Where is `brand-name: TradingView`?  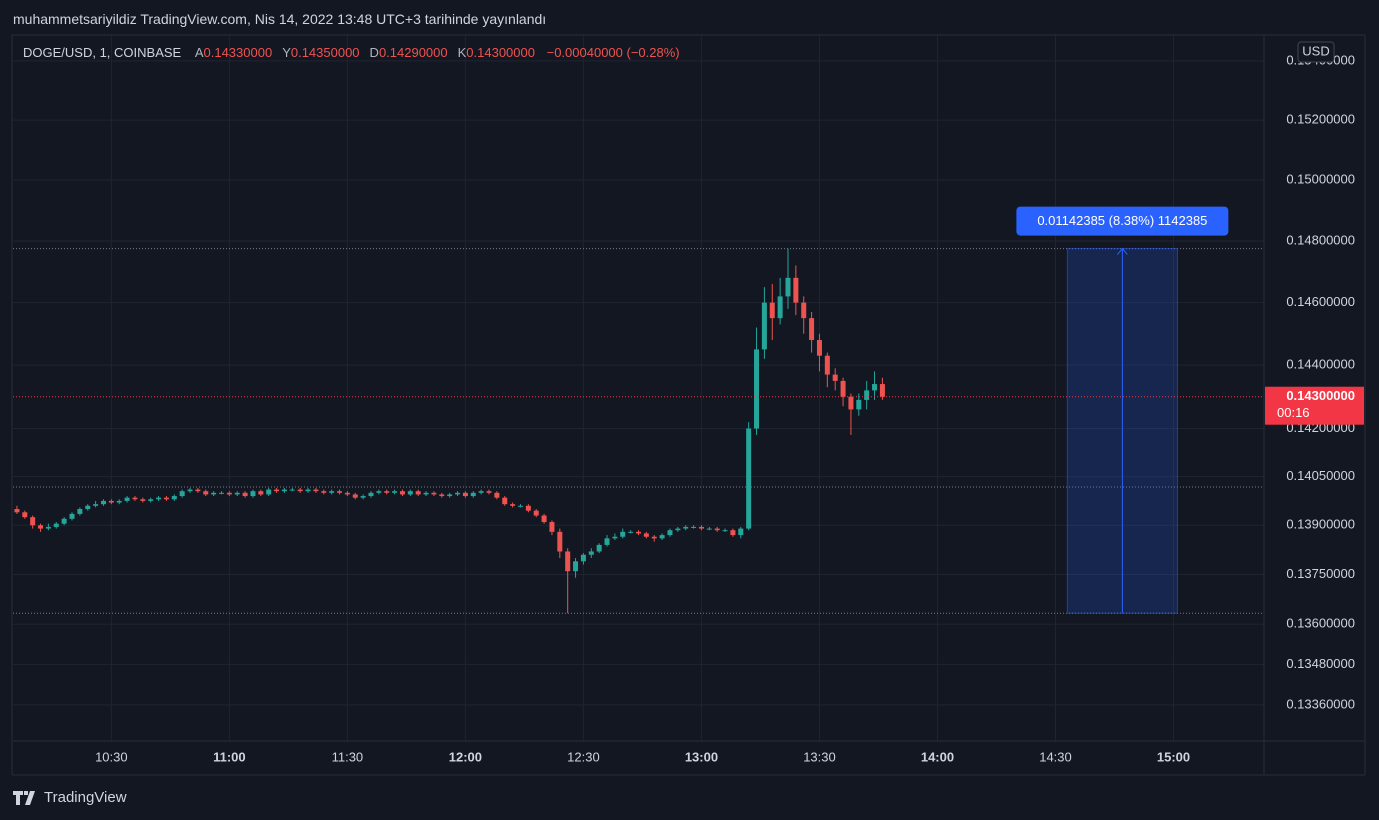
brand-name: TradingView is located at coordinates (85, 797).